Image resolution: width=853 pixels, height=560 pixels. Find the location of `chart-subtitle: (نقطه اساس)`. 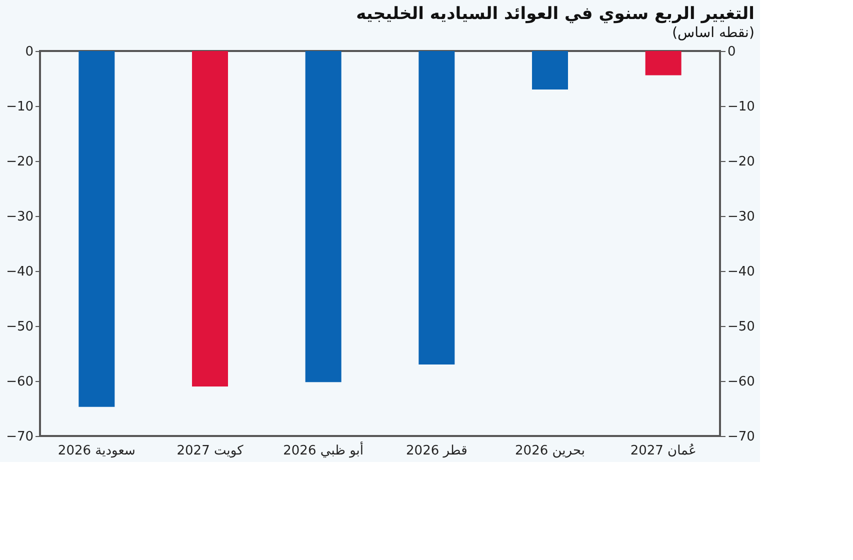

chart-subtitle: (نقطه اساس) is located at coordinates (713, 33).